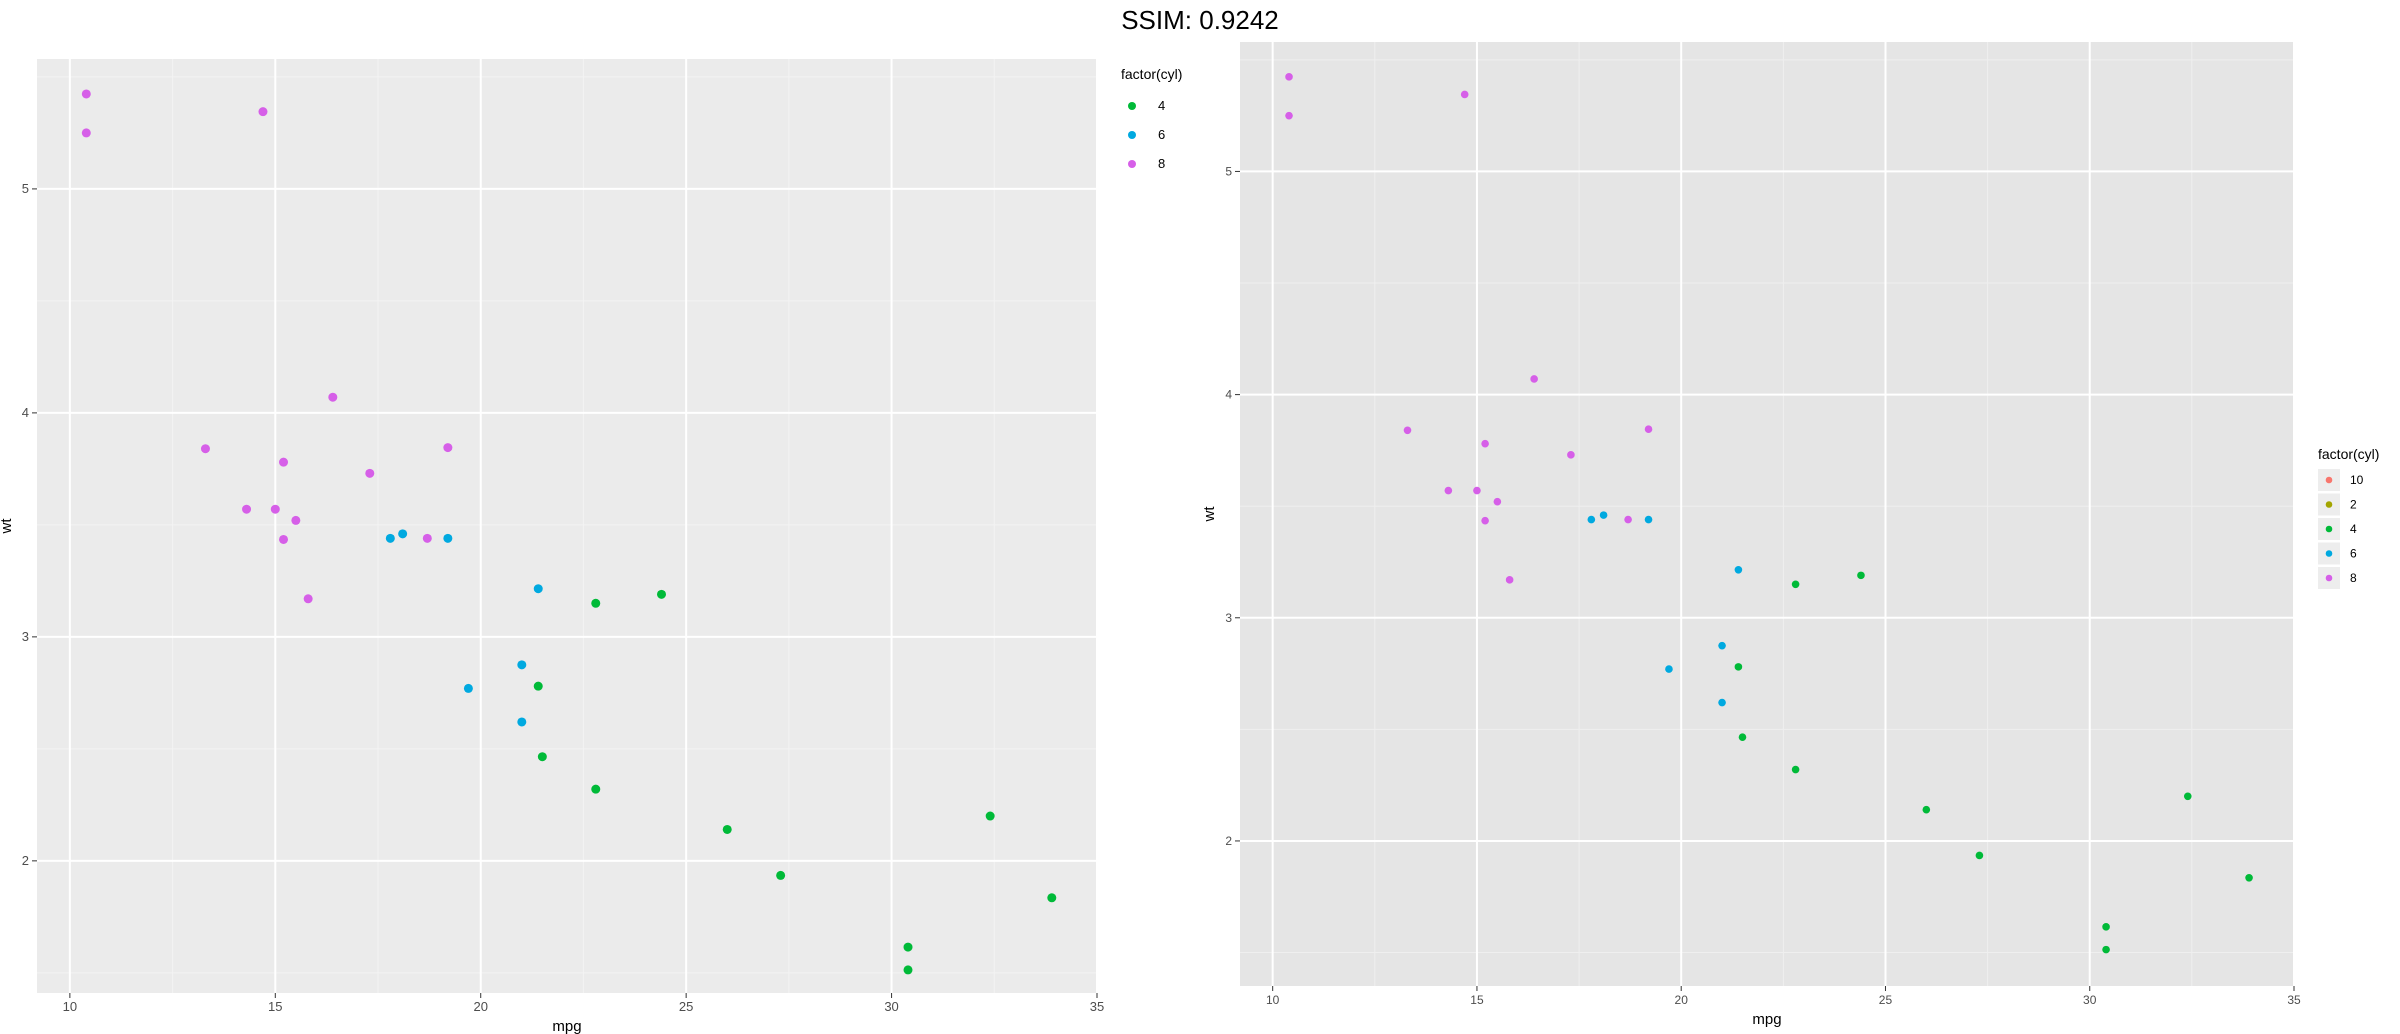 This screenshot has width=2400, height=1034. What do you see at coordinates (1228, 171) in the screenshot?
I see `y-tick-label: 5` at bounding box center [1228, 171].